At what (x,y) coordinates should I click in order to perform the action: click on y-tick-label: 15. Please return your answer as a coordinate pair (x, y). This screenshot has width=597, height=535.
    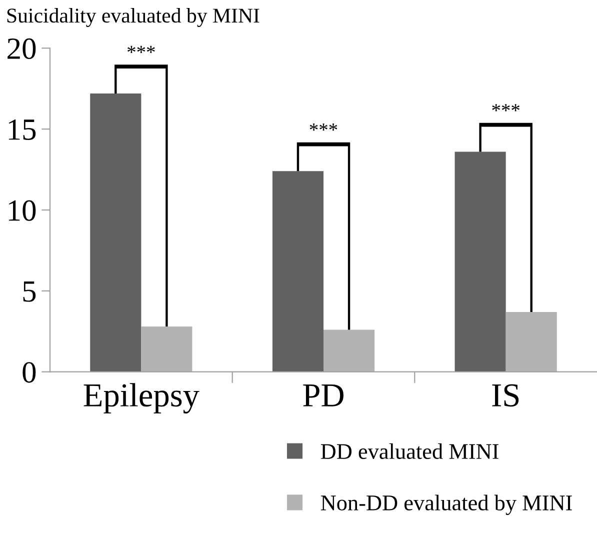
    Looking at the image, I should click on (22, 130).